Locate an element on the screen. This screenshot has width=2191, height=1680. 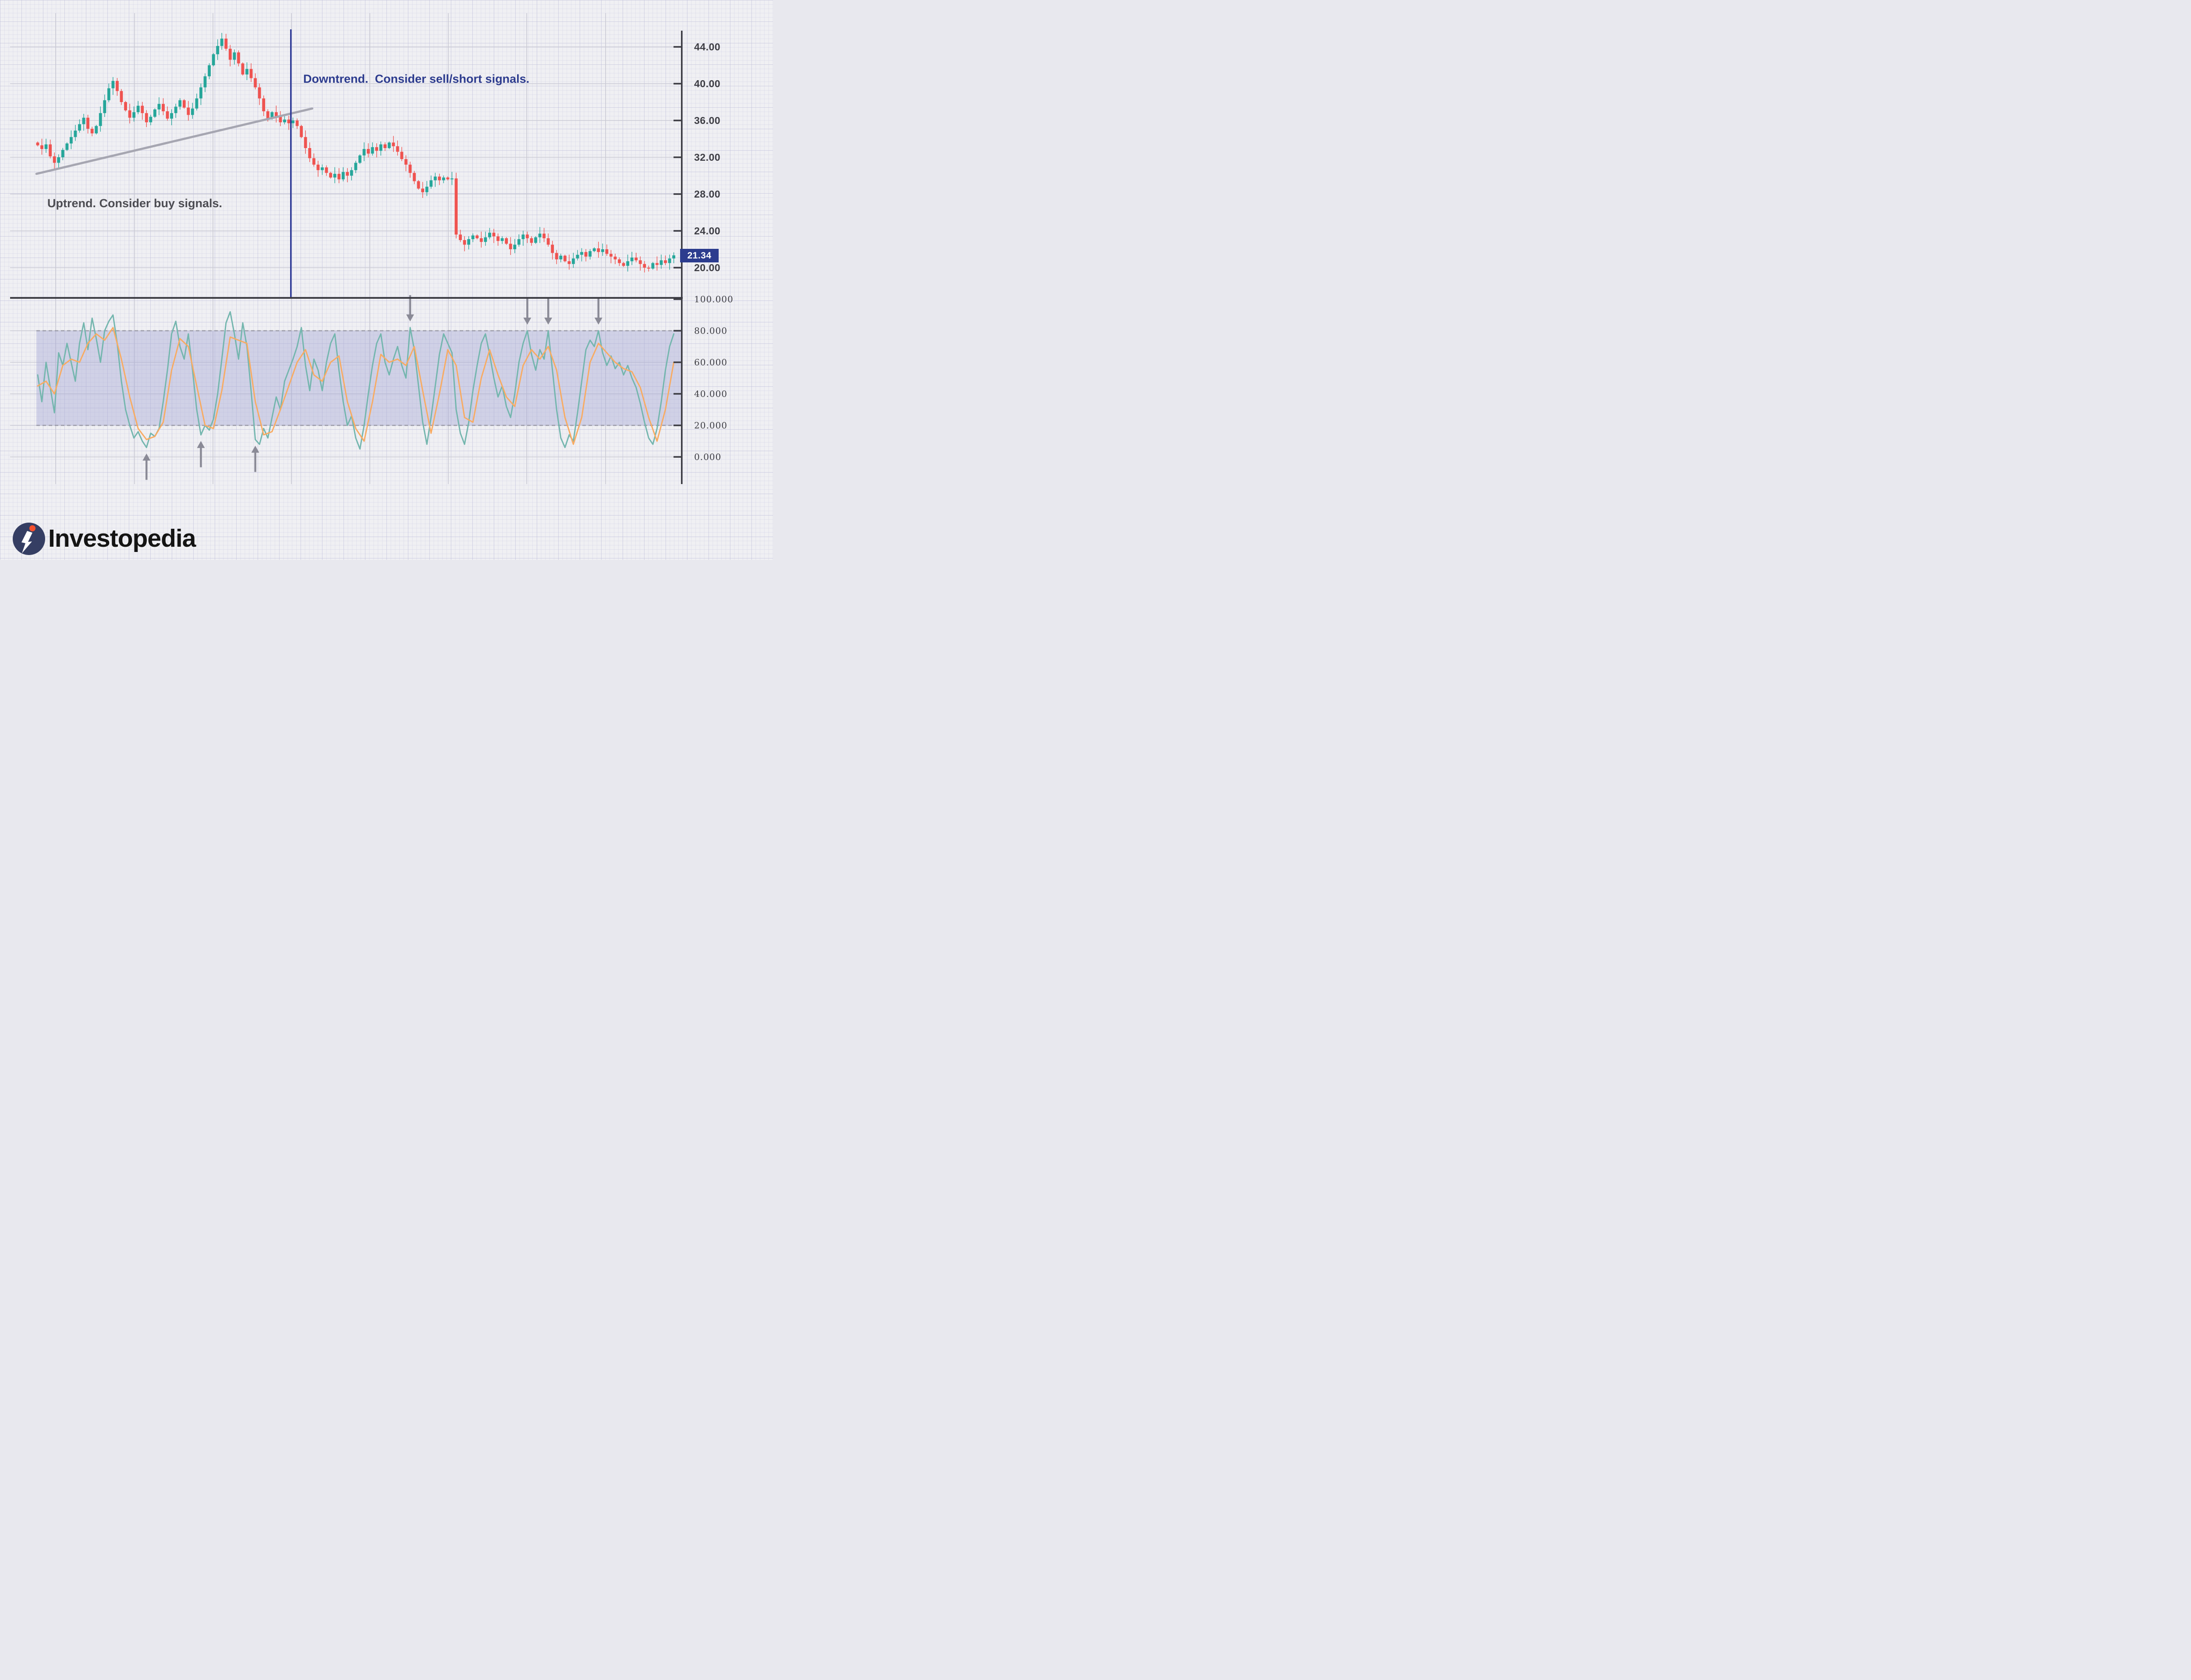
uptrend-annotation: Uptrend. Consider buy signals. is located at coordinates (135, 203).